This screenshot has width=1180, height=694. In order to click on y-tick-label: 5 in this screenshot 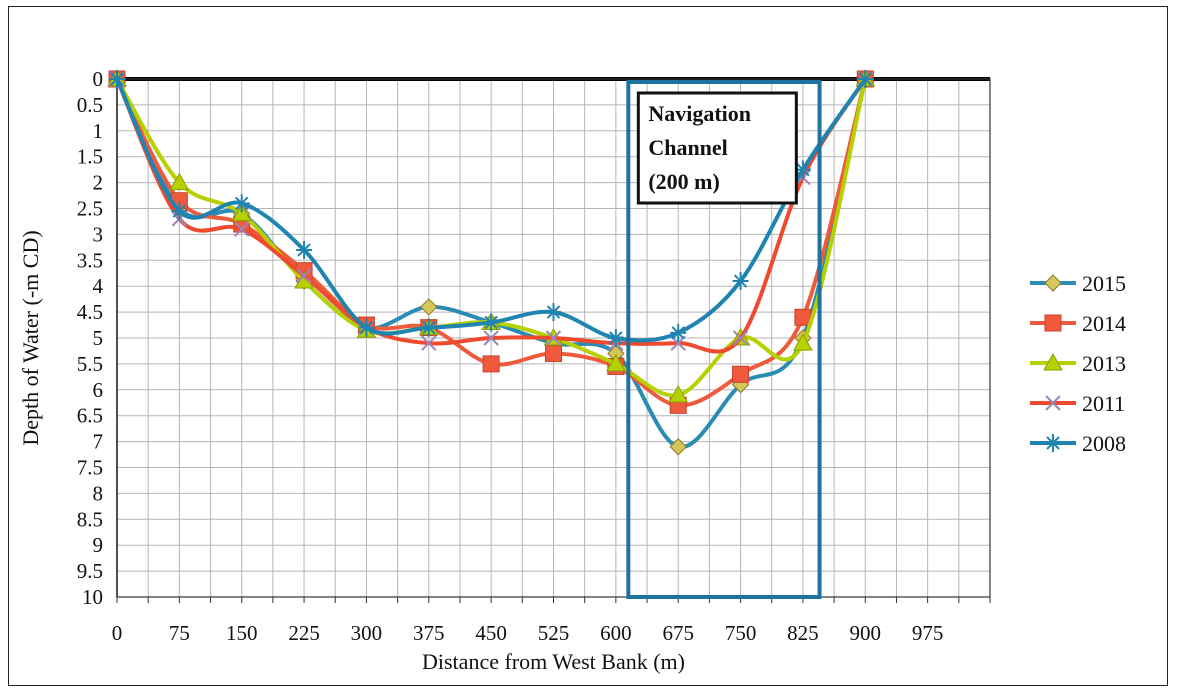, I will do `click(98, 338)`.